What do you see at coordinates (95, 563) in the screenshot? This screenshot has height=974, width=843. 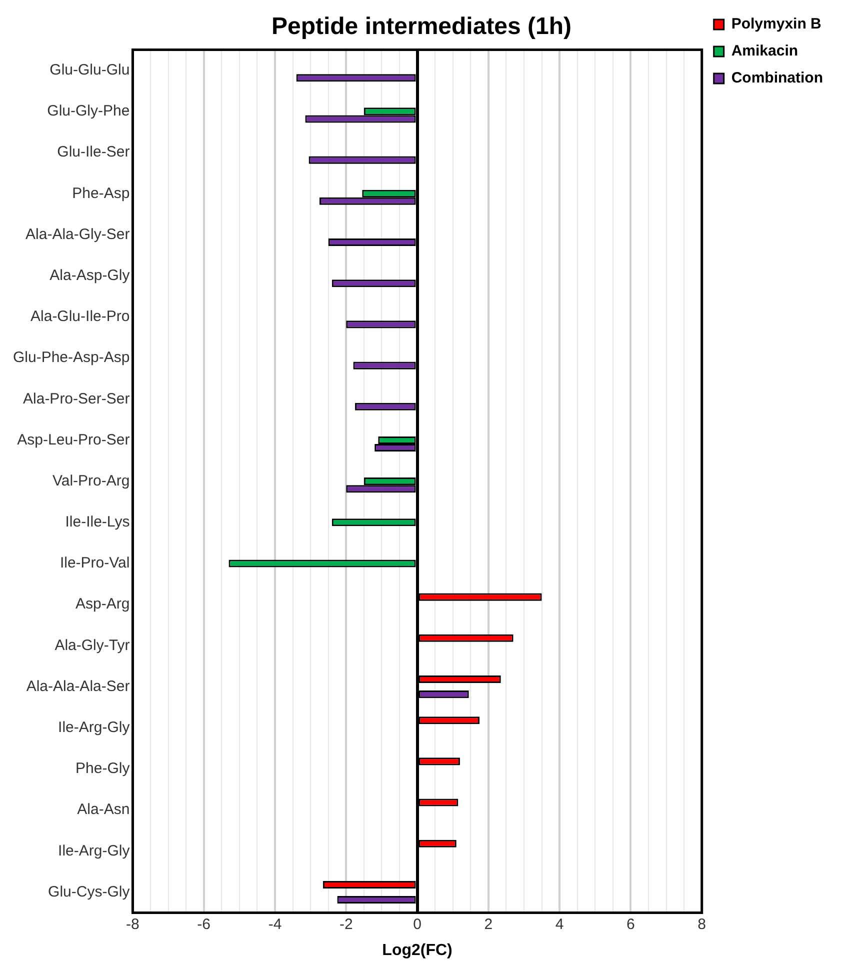 I see `y-tick-label: Ile-Pro-Val` at bounding box center [95, 563].